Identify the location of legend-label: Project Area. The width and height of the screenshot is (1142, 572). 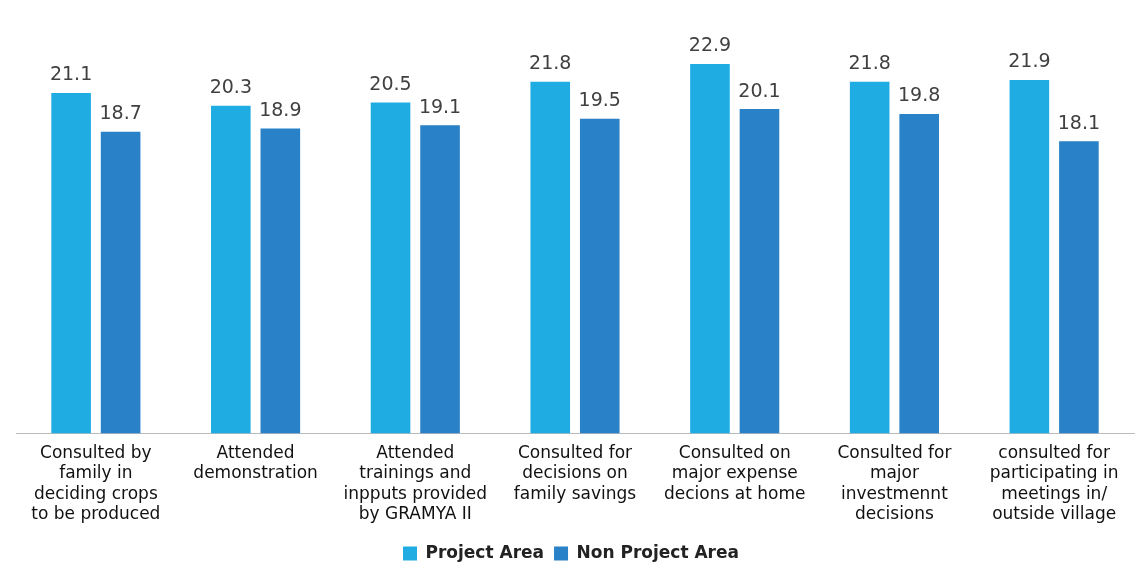
(485, 551).